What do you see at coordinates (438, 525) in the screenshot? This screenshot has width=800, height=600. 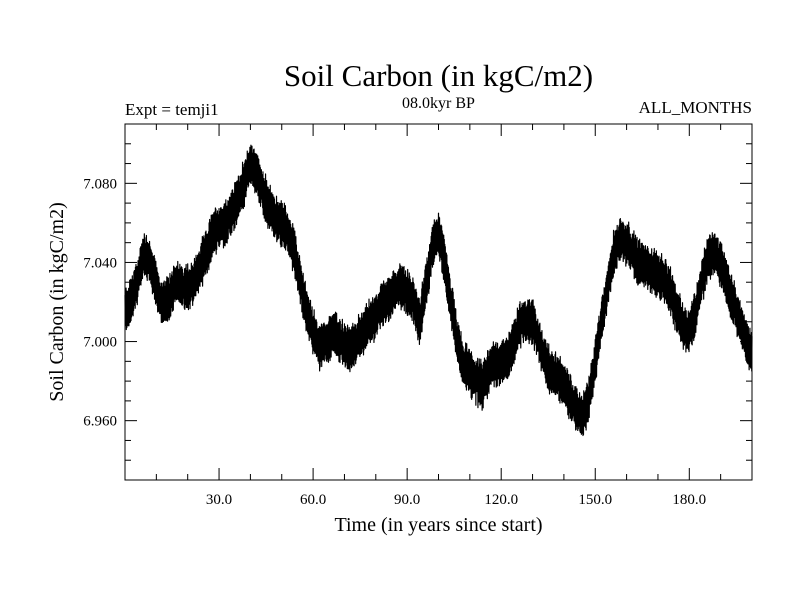 I see `x-axis-label: Time (in years since start)` at bounding box center [438, 525].